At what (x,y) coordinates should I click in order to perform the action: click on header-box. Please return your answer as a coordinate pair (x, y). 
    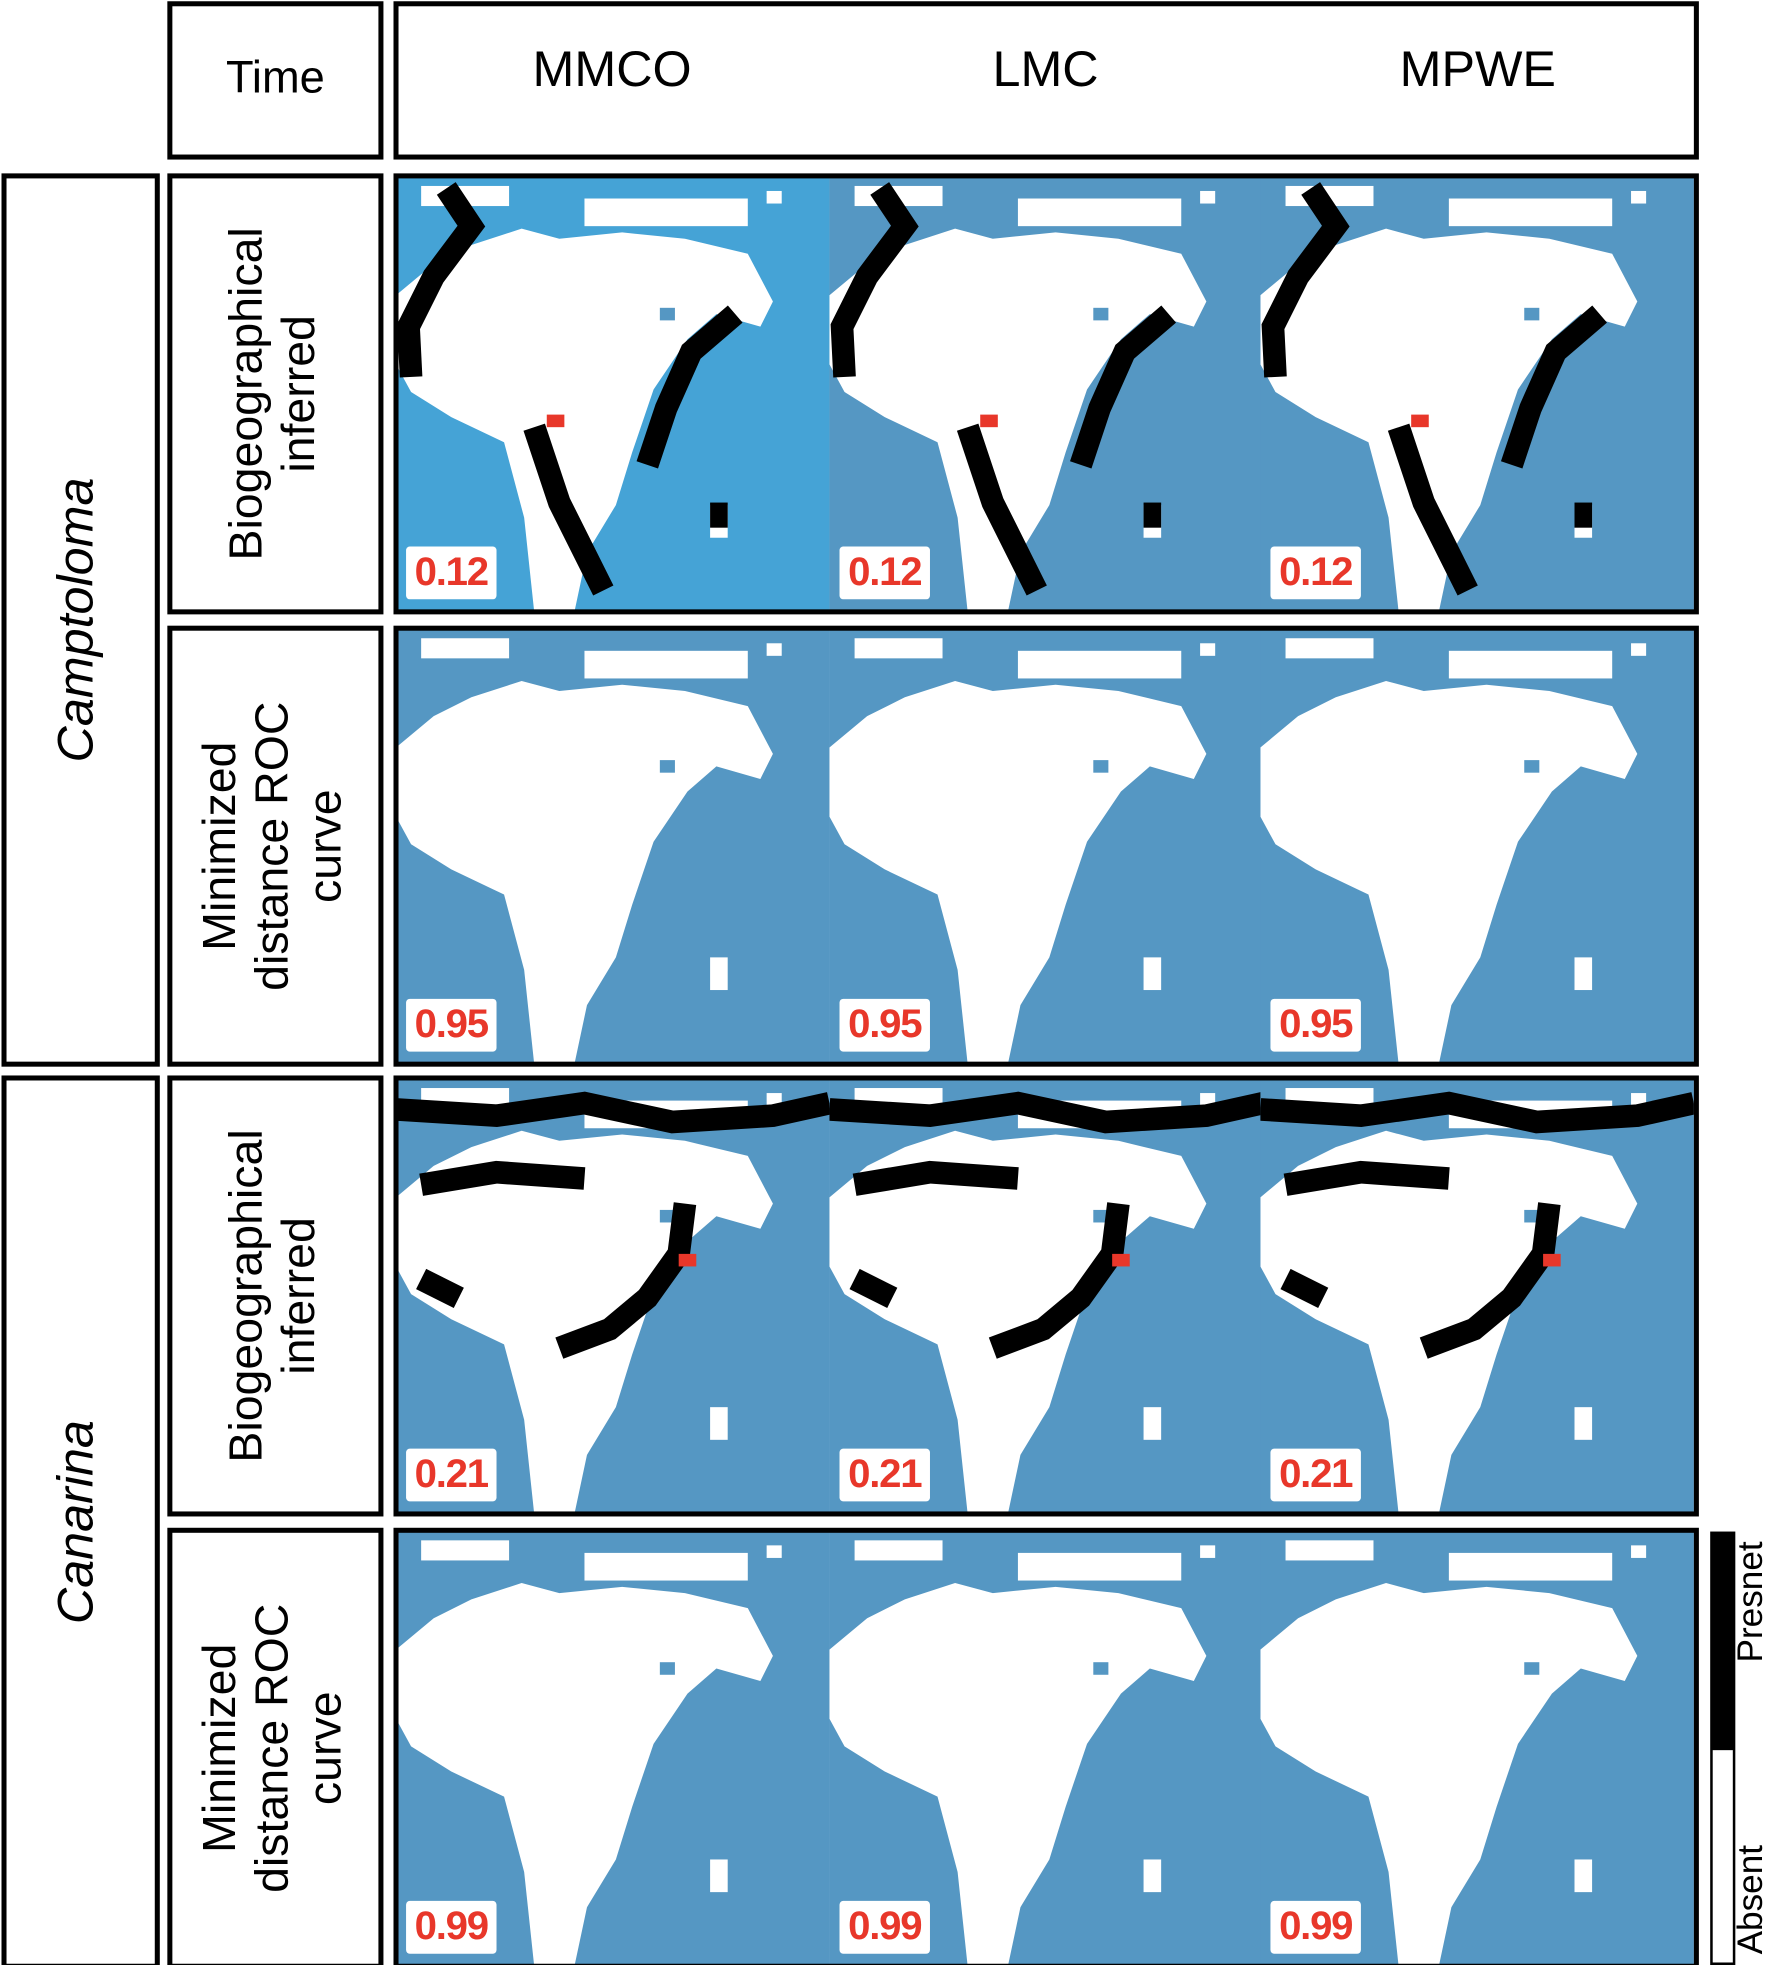
    Looking at the image, I should click on (1046, 80).